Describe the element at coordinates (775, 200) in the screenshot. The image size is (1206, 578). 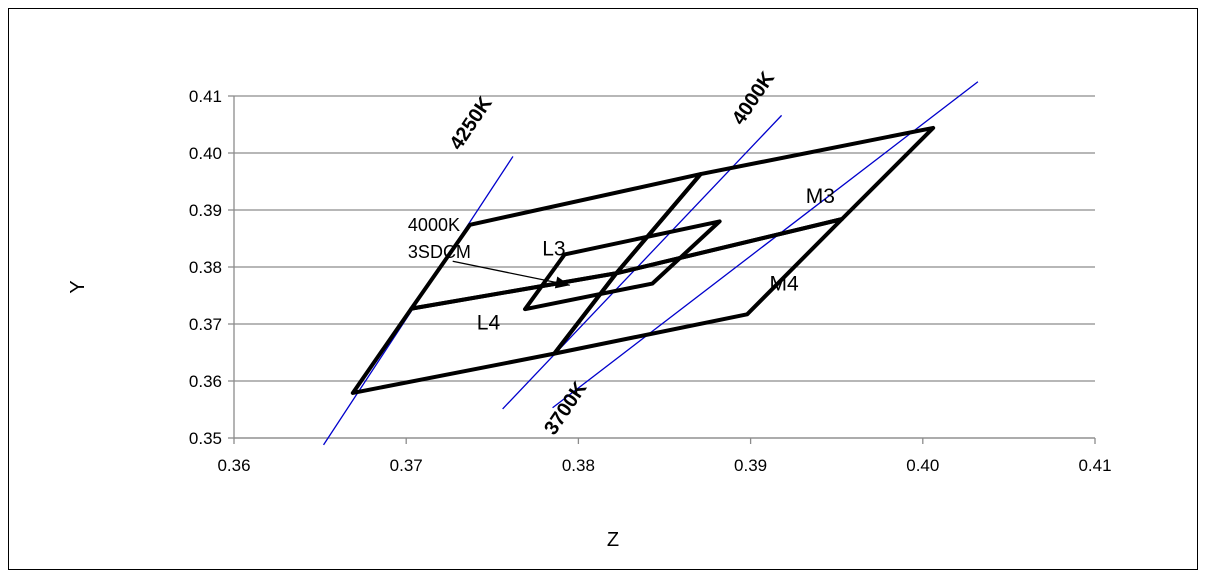
I see `bin-m3` at that location.